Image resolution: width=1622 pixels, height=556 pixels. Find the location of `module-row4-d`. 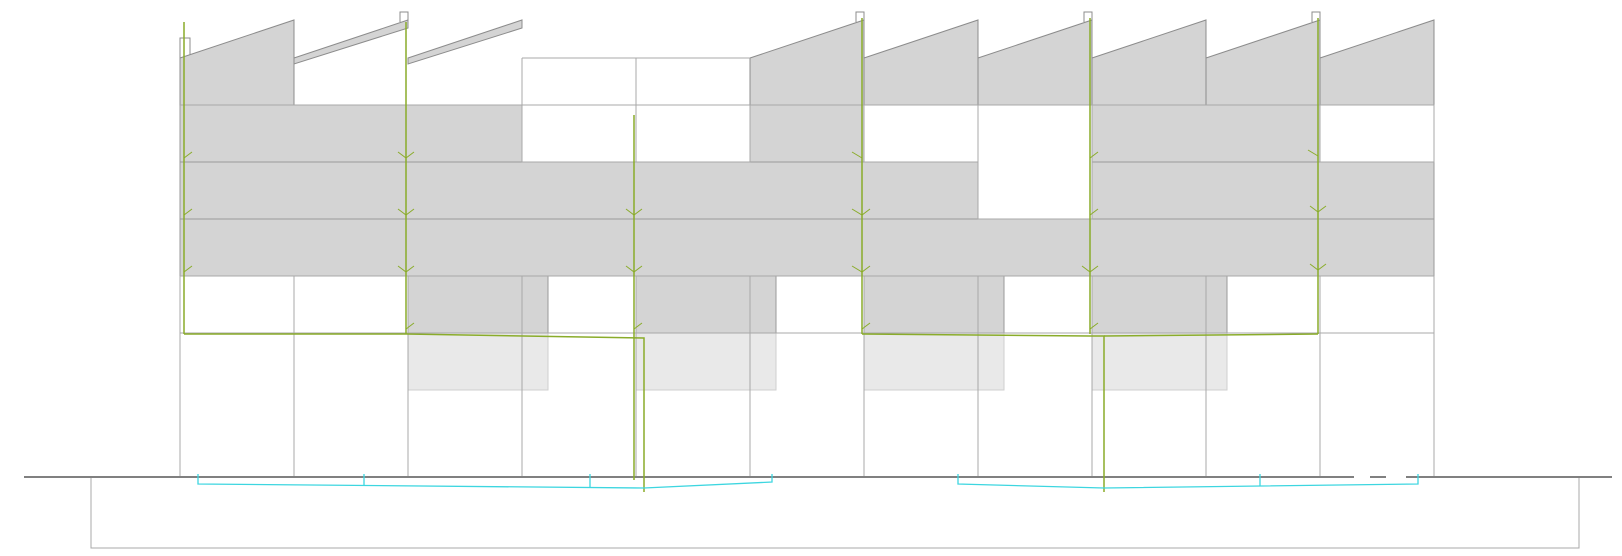

module-row4-d is located at coordinates (1159, 304).